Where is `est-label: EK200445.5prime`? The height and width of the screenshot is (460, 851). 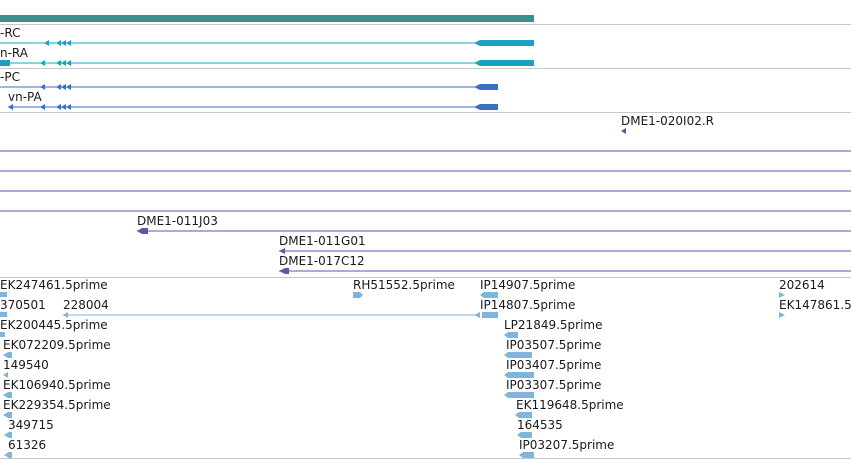
est-label: EK200445.5prime is located at coordinates (54, 325).